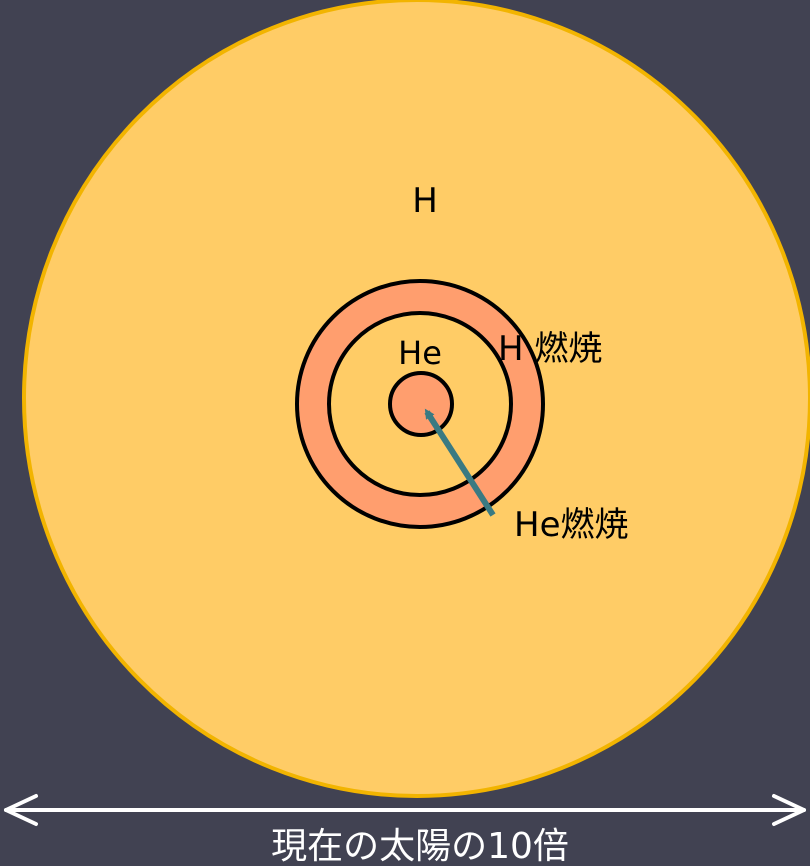 The height and width of the screenshot is (866, 810). I want to click on label-hydrogen-envelope: H, so click(425, 201).